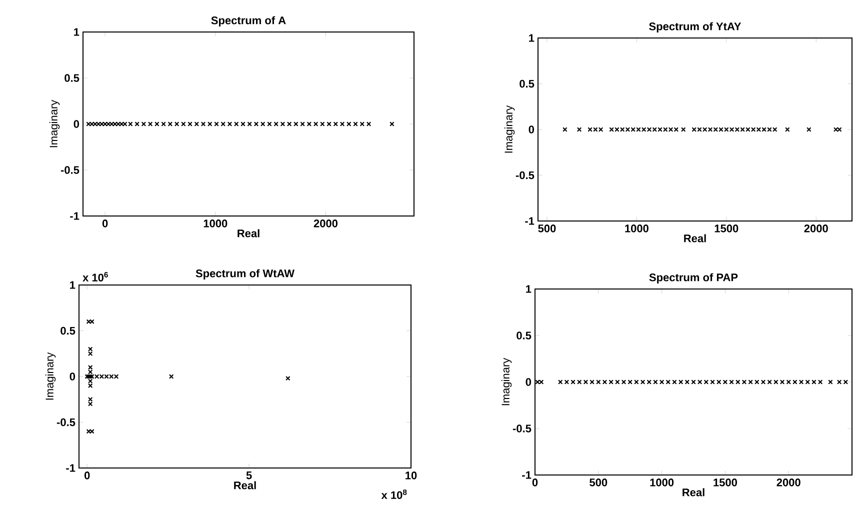 The image size is (862, 515). What do you see at coordinates (693, 278) in the screenshot?
I see `chart-title: Spectrum of PAP` at bounding box center [693, 278].